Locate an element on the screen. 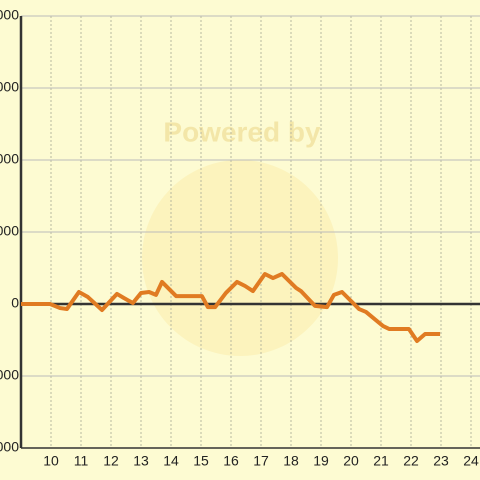  x-tick-label: 14 is located at coordinates (171, 461).